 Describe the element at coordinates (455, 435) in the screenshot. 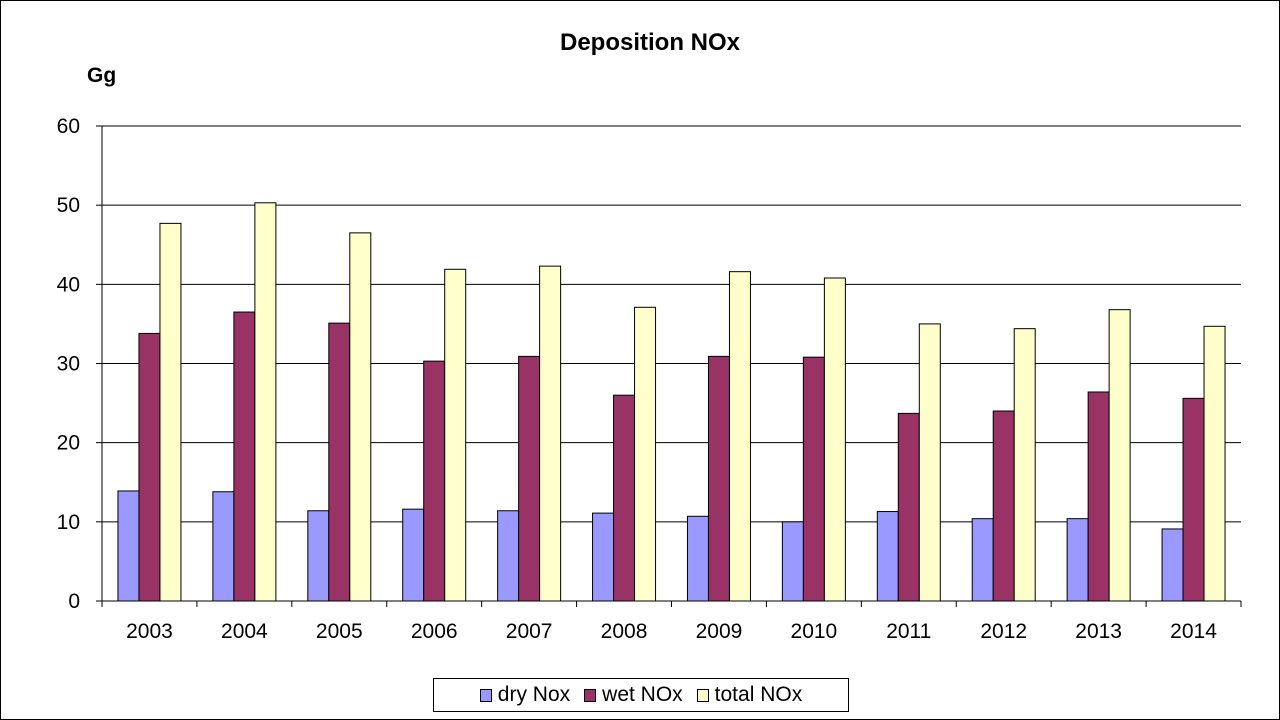

I see `bar-total-nox-2006` at that location.